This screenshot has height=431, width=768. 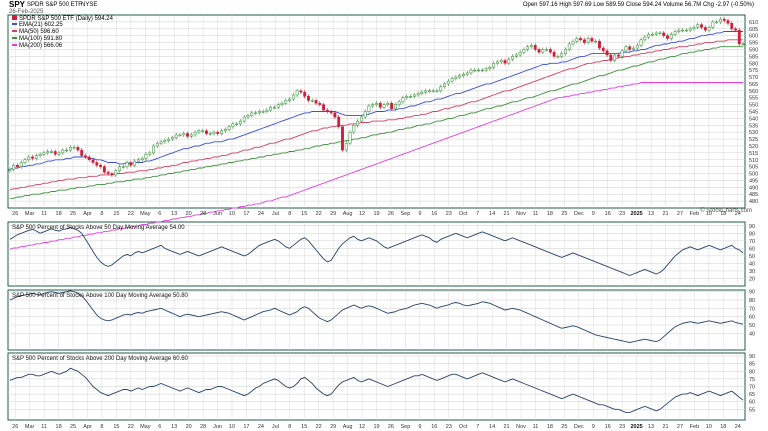 I want to click on legend-swatch-price, so click(x=14, y=17).